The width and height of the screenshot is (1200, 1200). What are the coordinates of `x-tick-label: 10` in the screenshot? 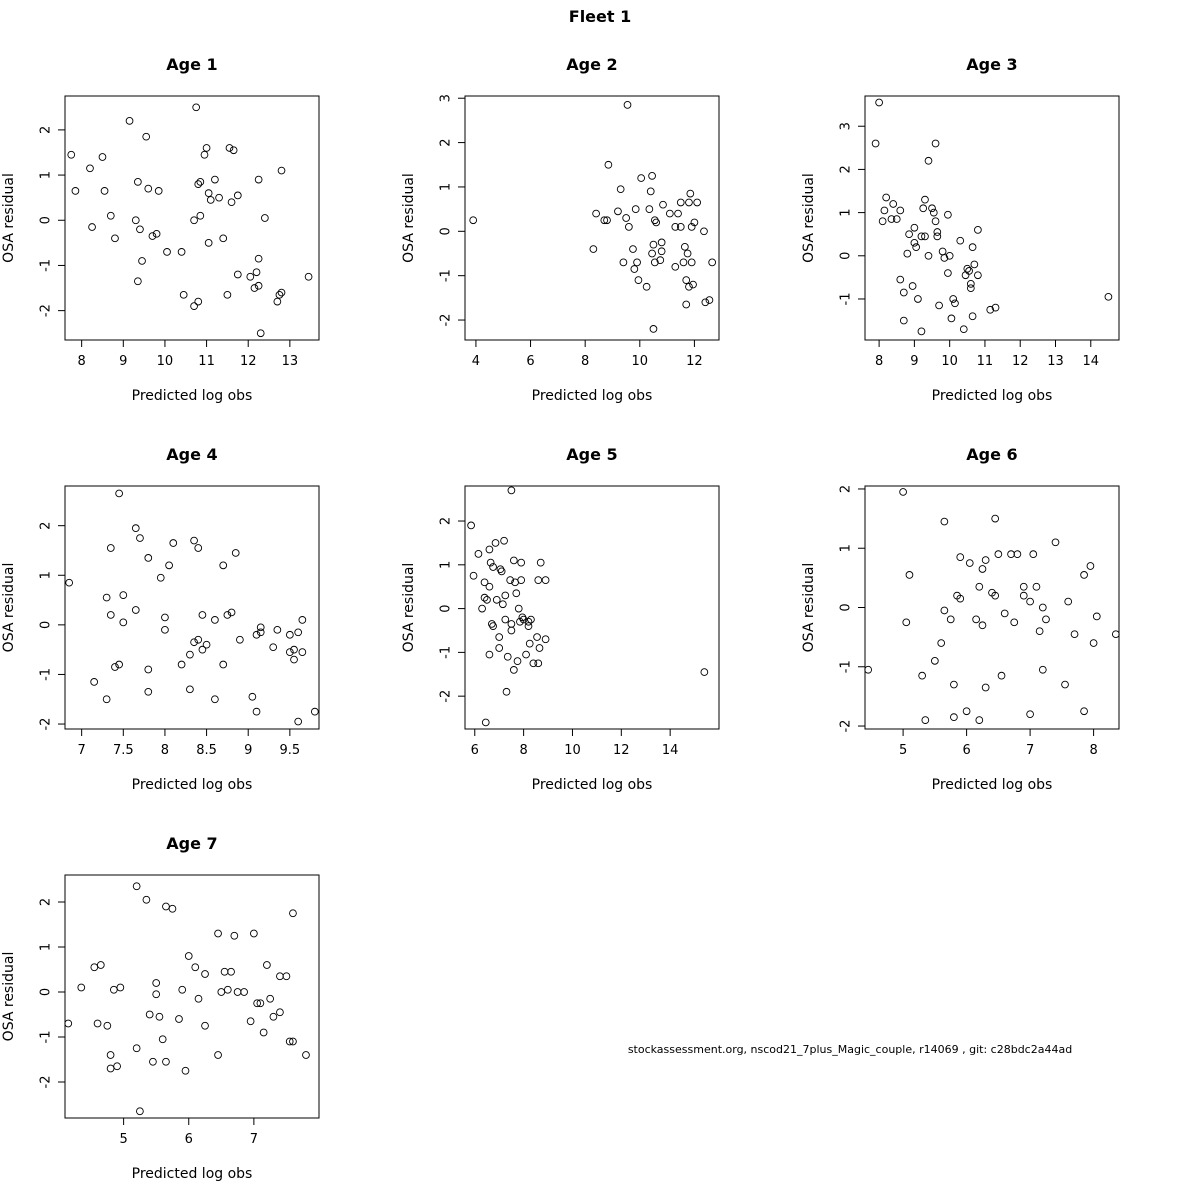 It's located at (572, 750).